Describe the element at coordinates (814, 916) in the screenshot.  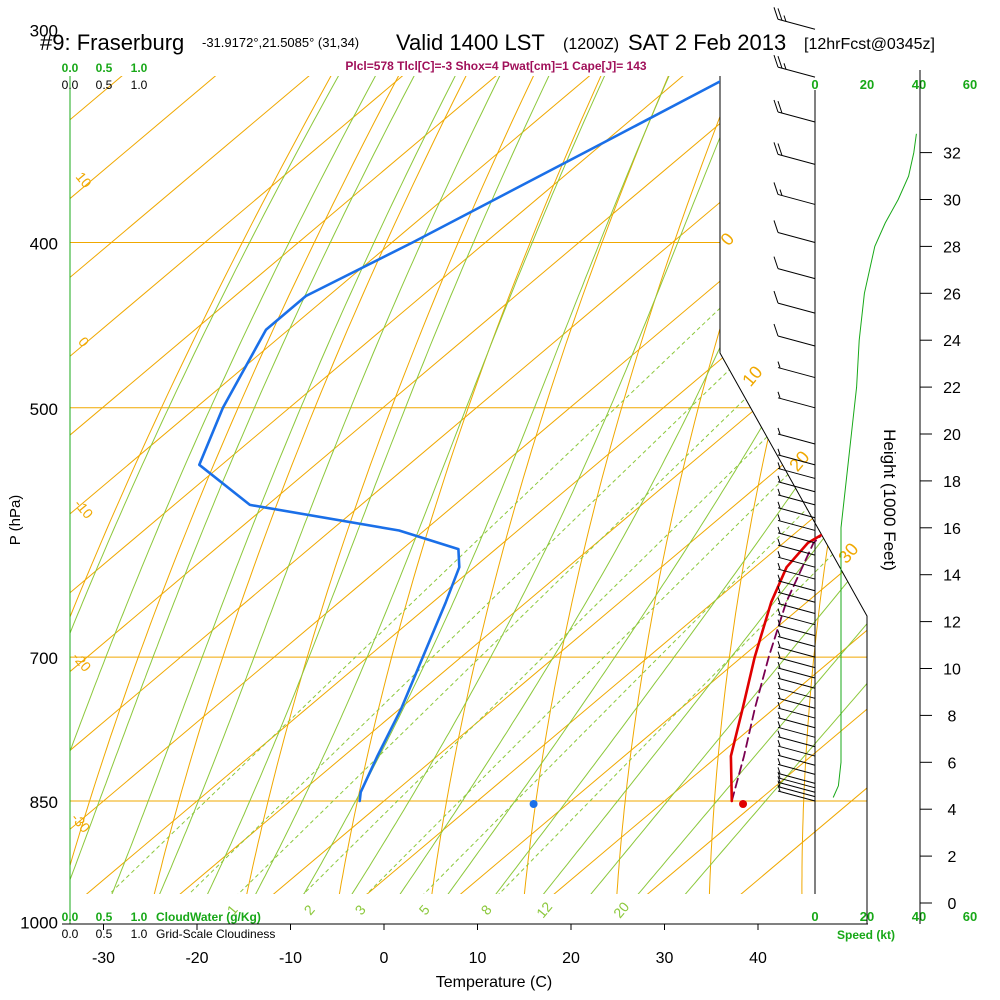
I see `speed-scale-bottom: 0` at that location.